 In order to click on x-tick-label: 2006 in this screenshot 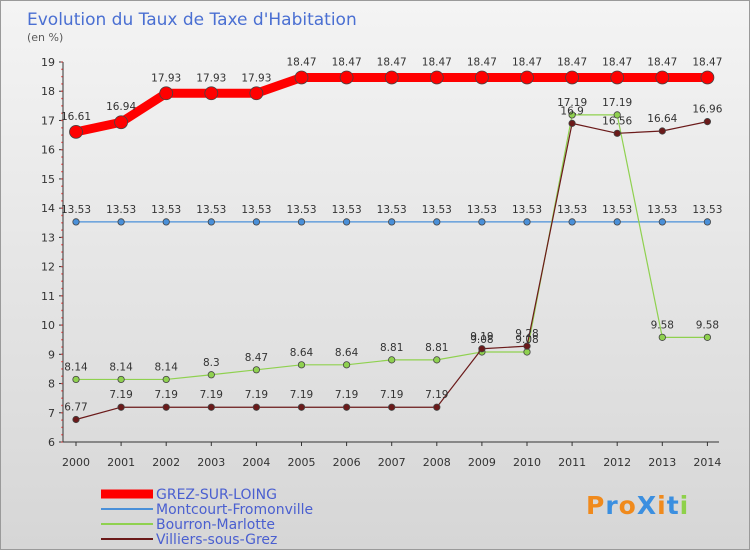, I will do `click(347, 462)`.